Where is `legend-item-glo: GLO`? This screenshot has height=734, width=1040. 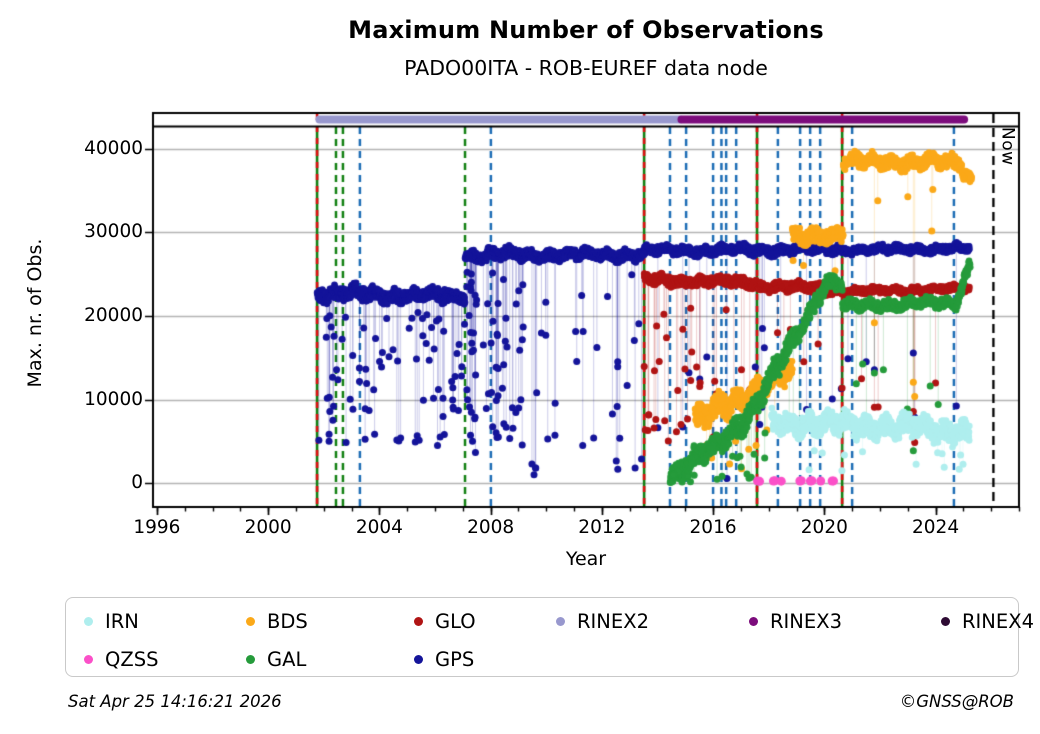 legend-item-glo: GLO is located at coordinates (445, 621).